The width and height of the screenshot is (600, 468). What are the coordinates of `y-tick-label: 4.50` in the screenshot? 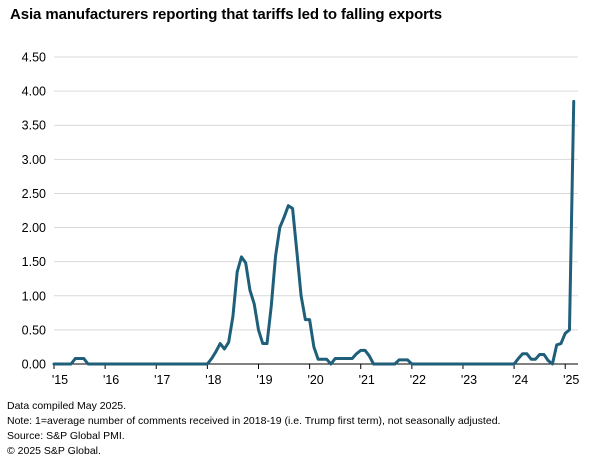 It's located at (34, 58).